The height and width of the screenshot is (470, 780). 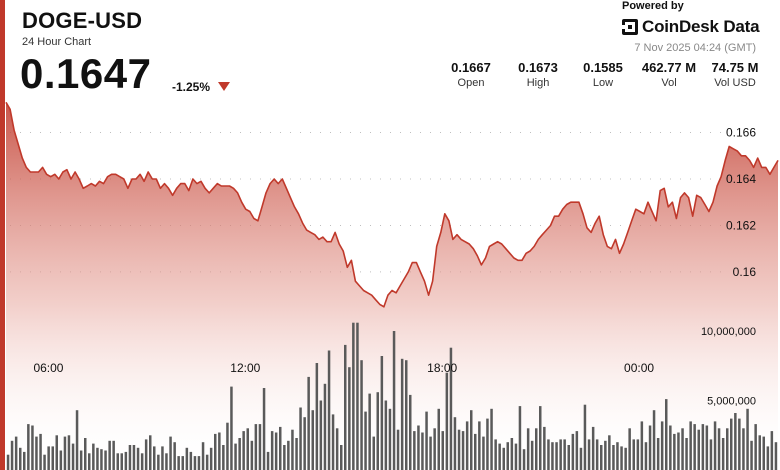 I want to click on coindesk-logo-icon, so click(x=630, y=27).